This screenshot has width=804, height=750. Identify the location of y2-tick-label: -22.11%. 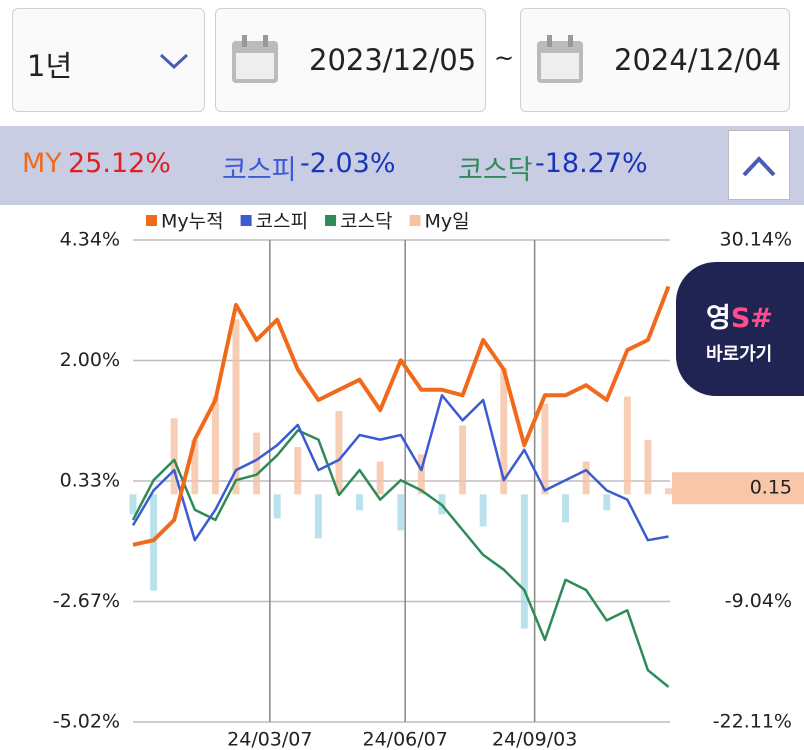
(752, 722).